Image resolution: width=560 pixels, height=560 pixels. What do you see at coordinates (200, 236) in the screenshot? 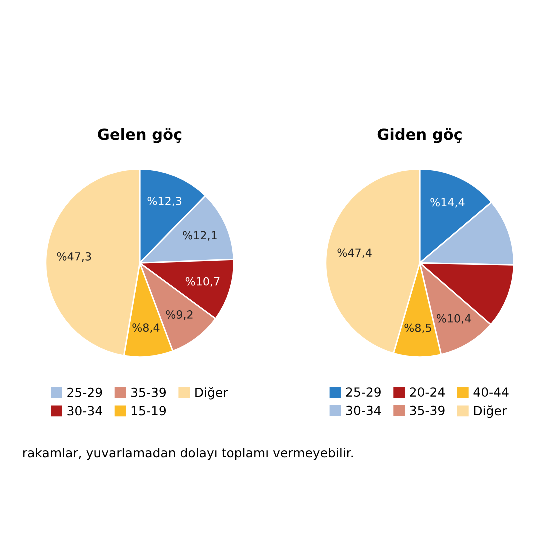
I see `data-label: %12,1` at bounding box center [200, 236].